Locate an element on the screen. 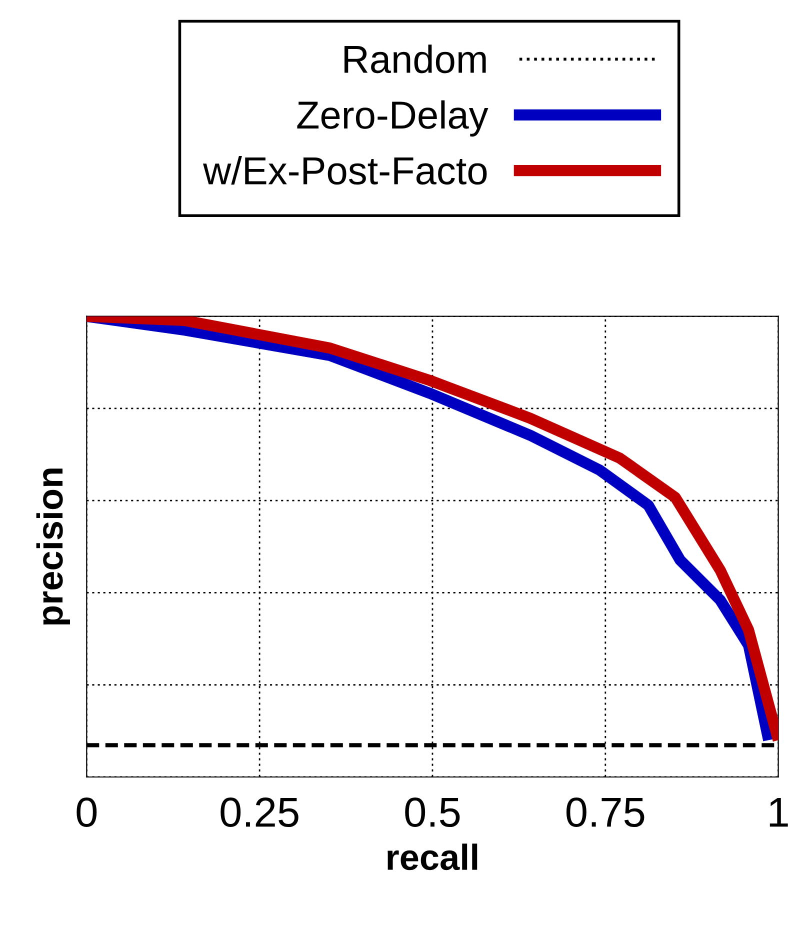  x-tick-label: 0.25 is located at coordinates (259, 813).